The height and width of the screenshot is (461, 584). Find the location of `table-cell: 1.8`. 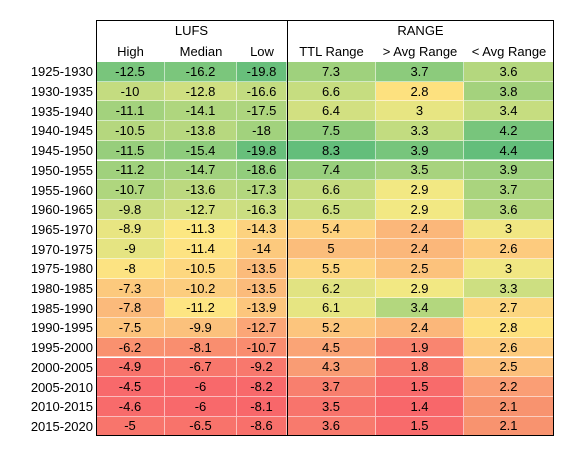

table-cell: 1.8 is located at coordinates (420, 367).